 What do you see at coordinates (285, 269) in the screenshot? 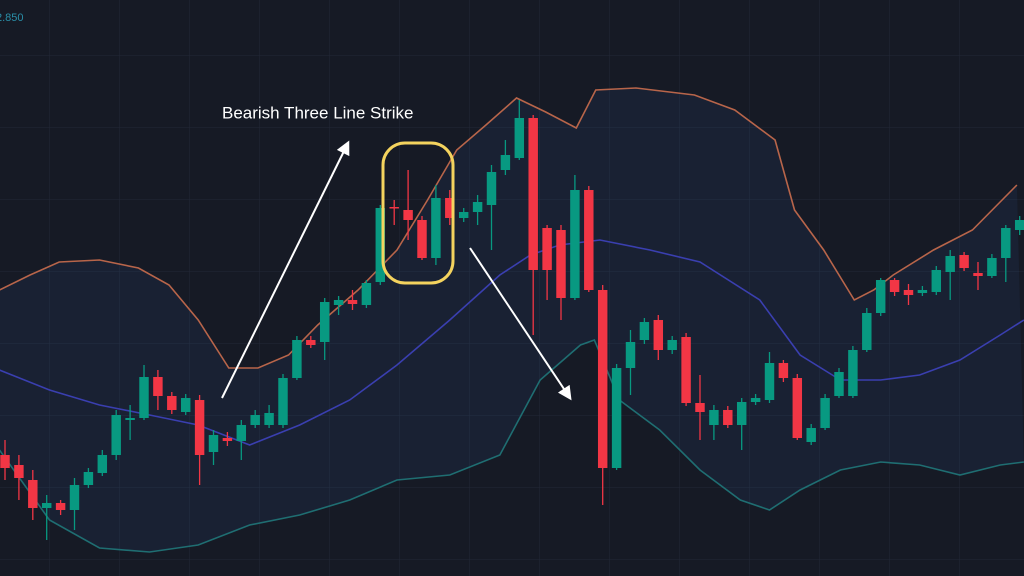
I see `arrow-up` at bounding box center [285, 269].